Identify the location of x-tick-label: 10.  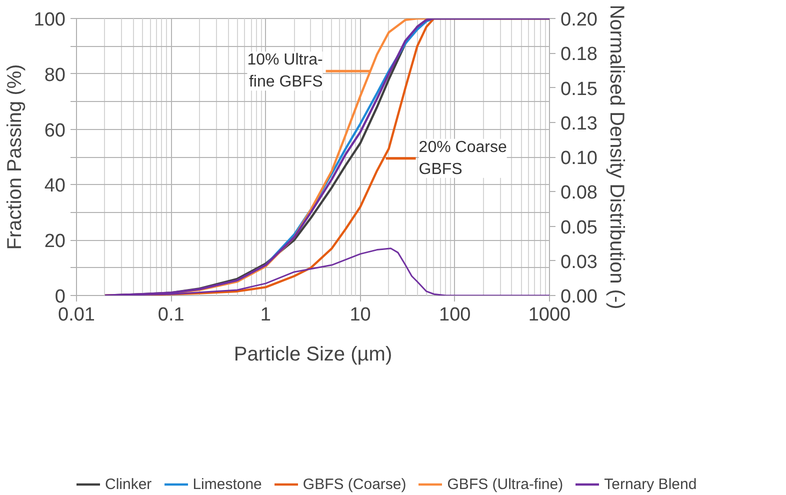
(360, 315).